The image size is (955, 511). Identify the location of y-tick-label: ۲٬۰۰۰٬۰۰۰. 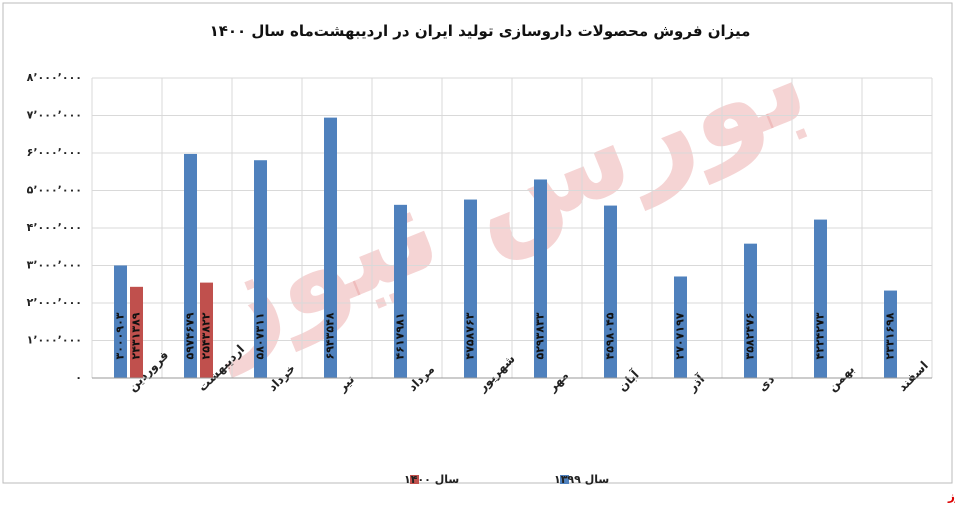
(54, 302).